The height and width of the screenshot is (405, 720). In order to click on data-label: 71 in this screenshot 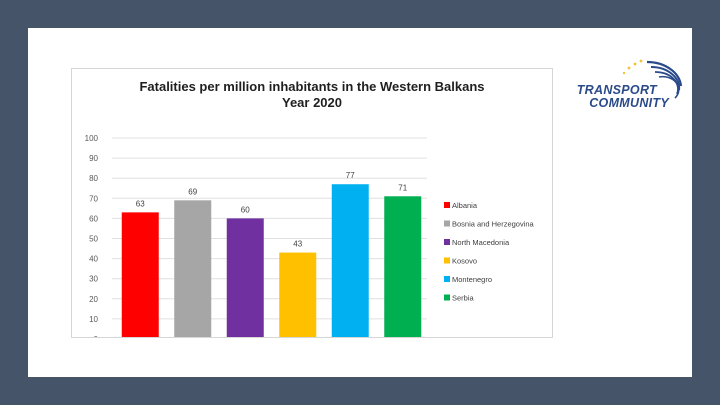, I will do `click(402, 187)`.